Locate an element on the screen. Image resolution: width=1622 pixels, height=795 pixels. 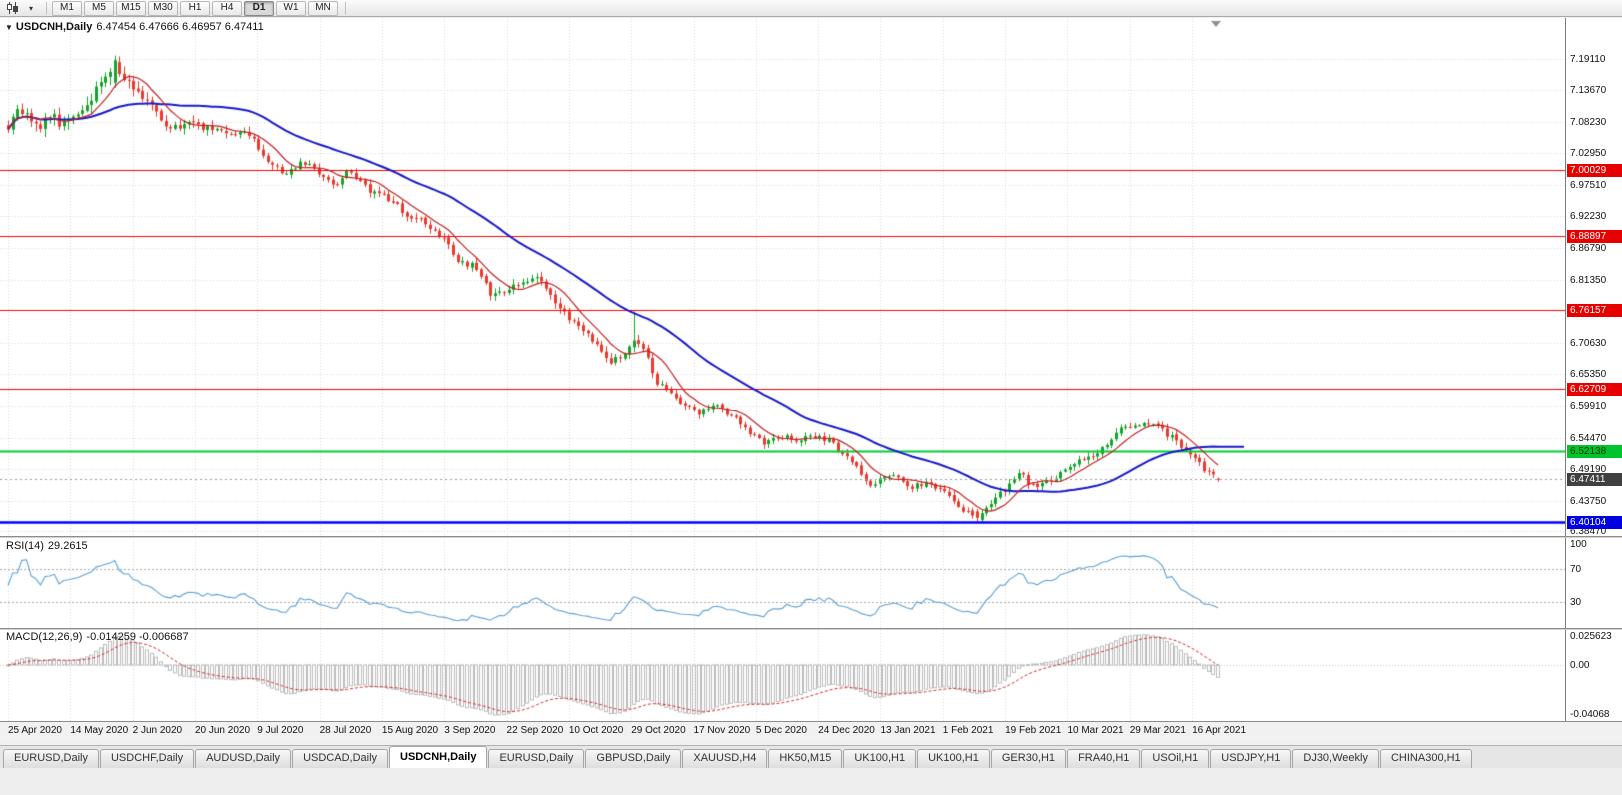
time-axis-label: 2 Jun 2020 is located at coordinates (157, 730).